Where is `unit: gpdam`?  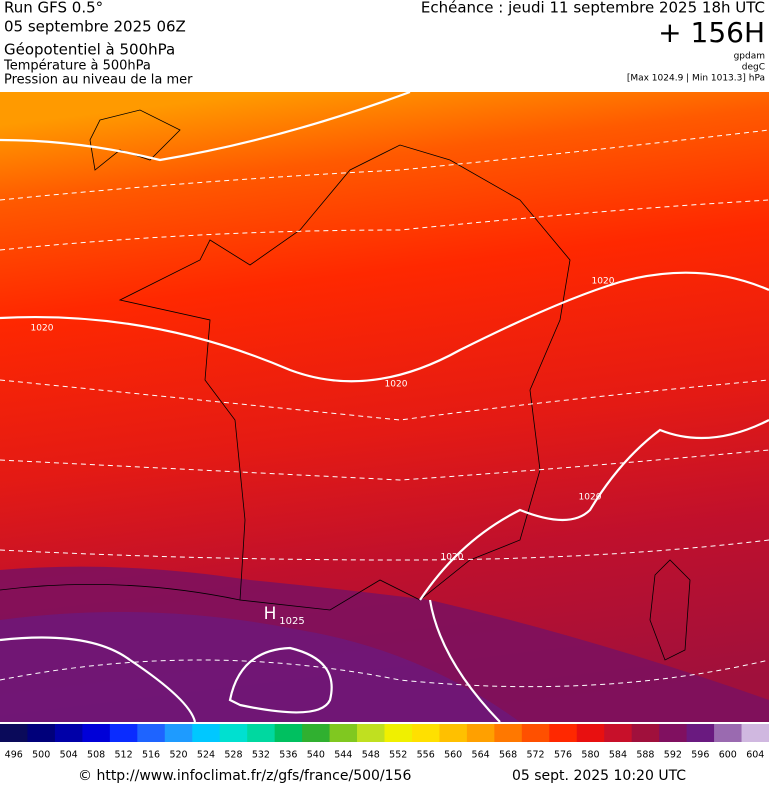
unit: gpdam is located at coordinates (749, 57).